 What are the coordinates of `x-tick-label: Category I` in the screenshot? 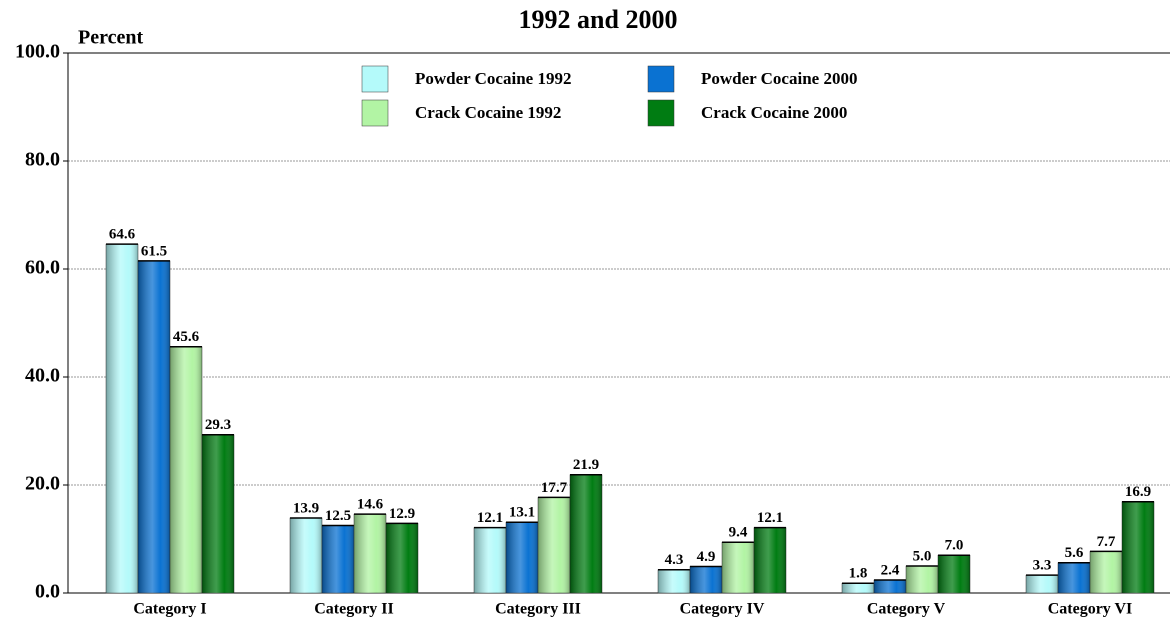 It's located at (169, 609).